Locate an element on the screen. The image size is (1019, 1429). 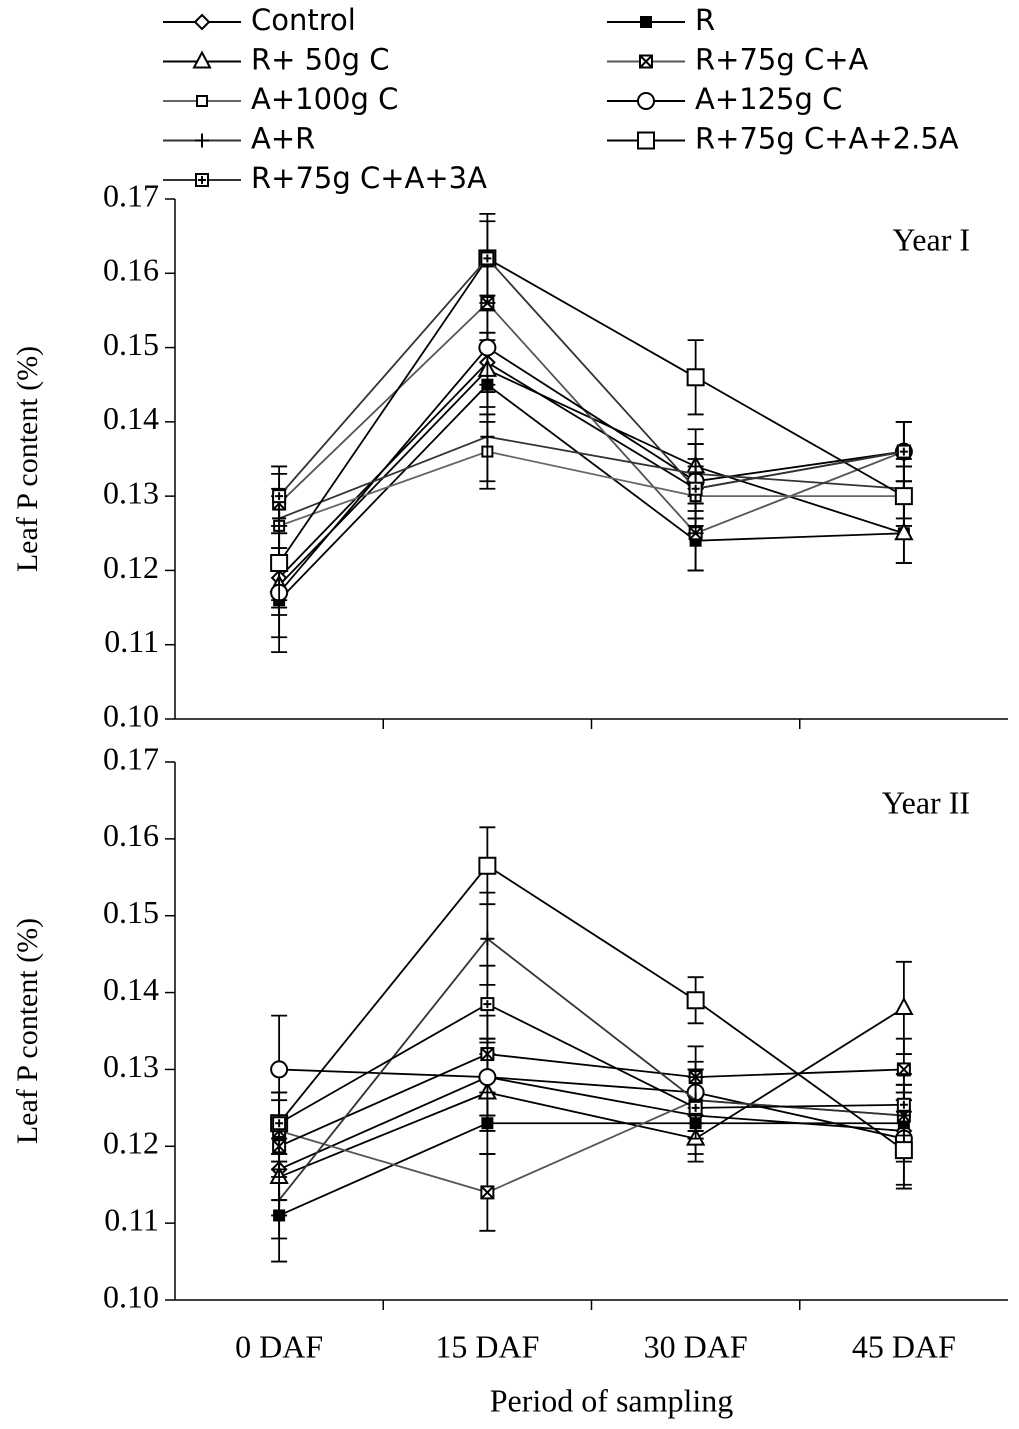
x-tick-label: 0 DAF is located at coordinates (279, 1346).